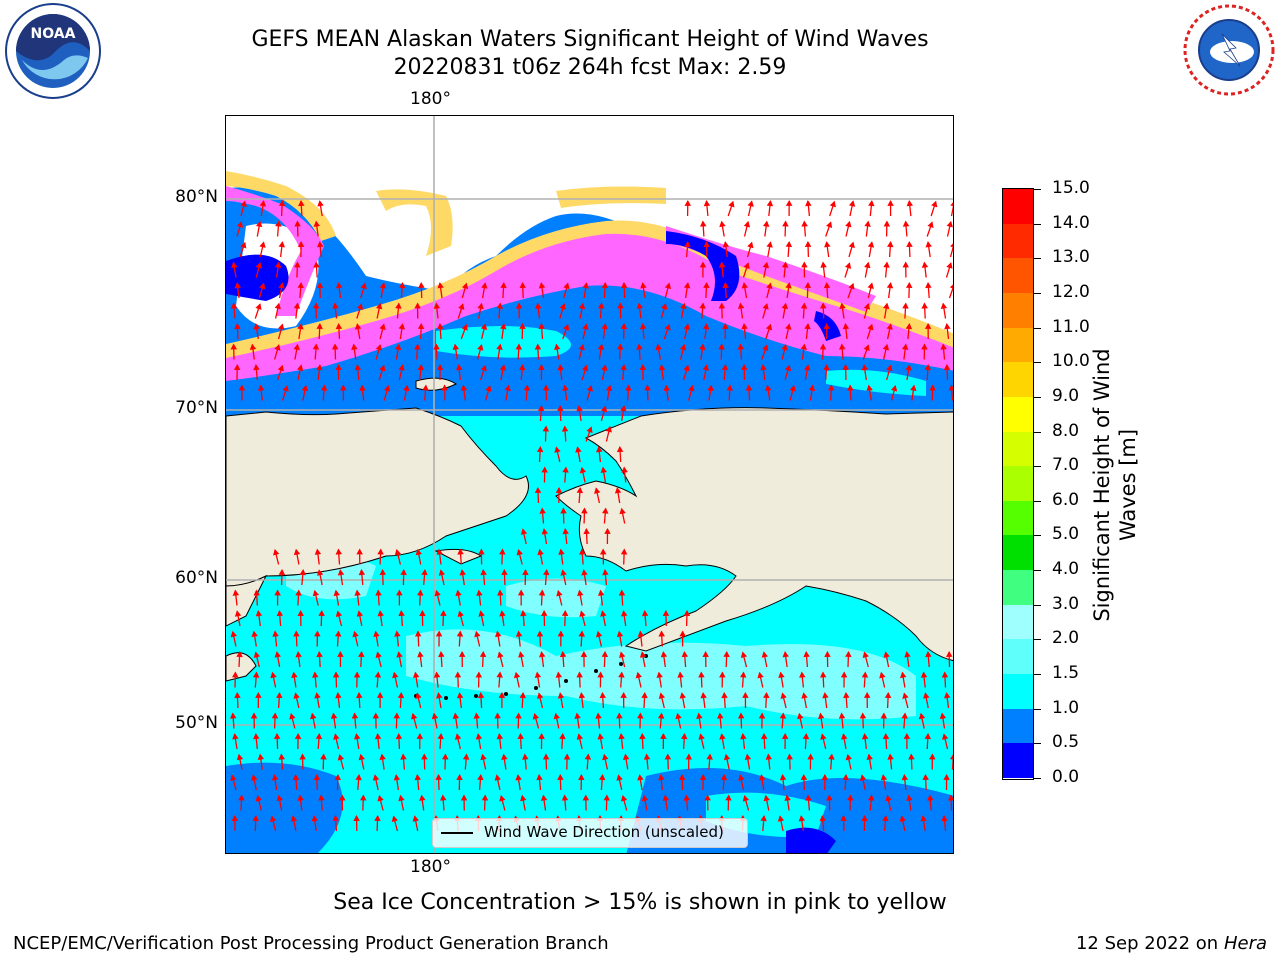 The height and width of the screenshot is (960, 1280). What do you see at coordinates (196, 723) in the screenshot?
I see `lat-label-50n: 50°N` at bounding box center [196, 723].